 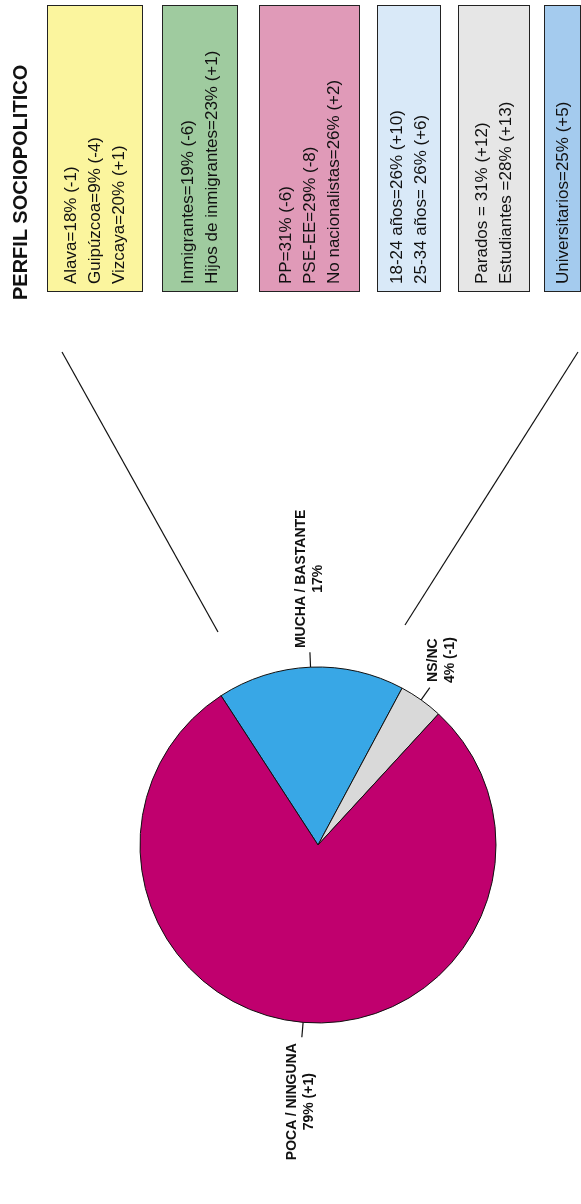 I want to click on chart-title: PERFIL SOCIOPOLITICO, so click(x=20, y=182).